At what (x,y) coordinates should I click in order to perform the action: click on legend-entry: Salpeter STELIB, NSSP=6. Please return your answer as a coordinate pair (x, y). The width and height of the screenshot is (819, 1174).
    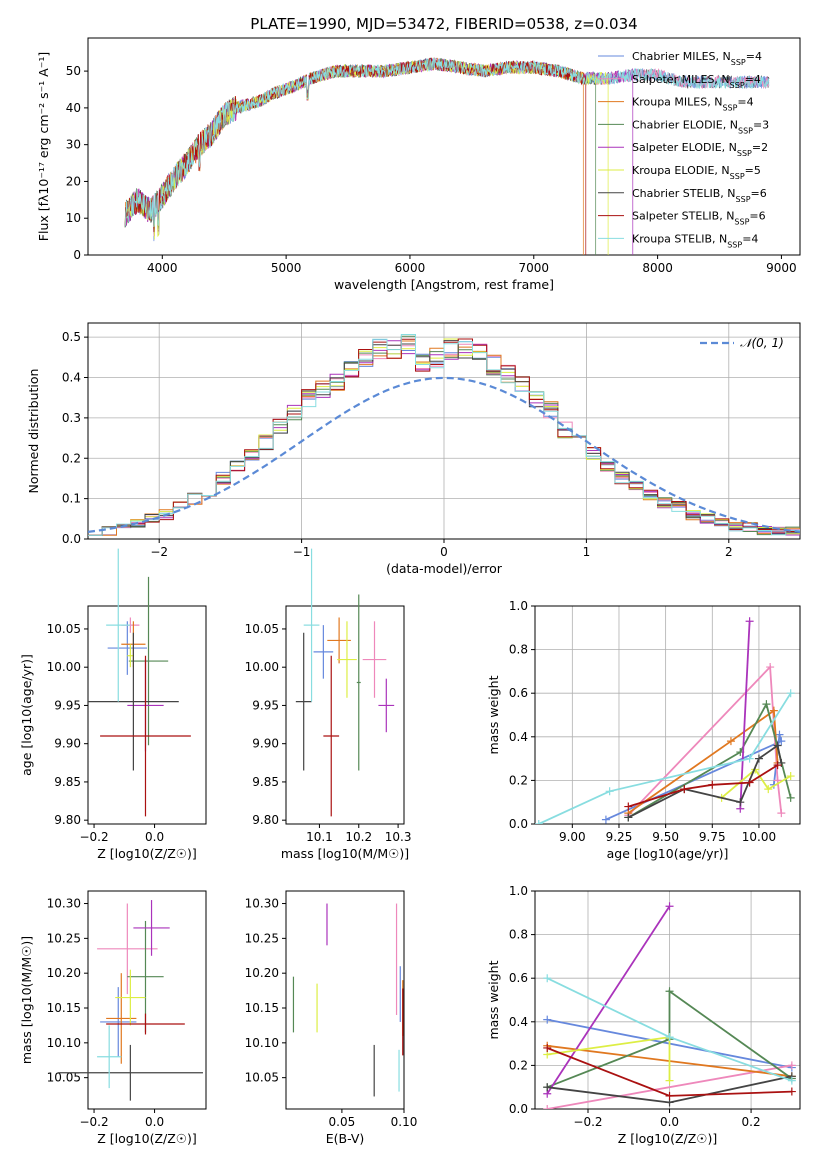
    Looking at the image, I should click on (699, 218).